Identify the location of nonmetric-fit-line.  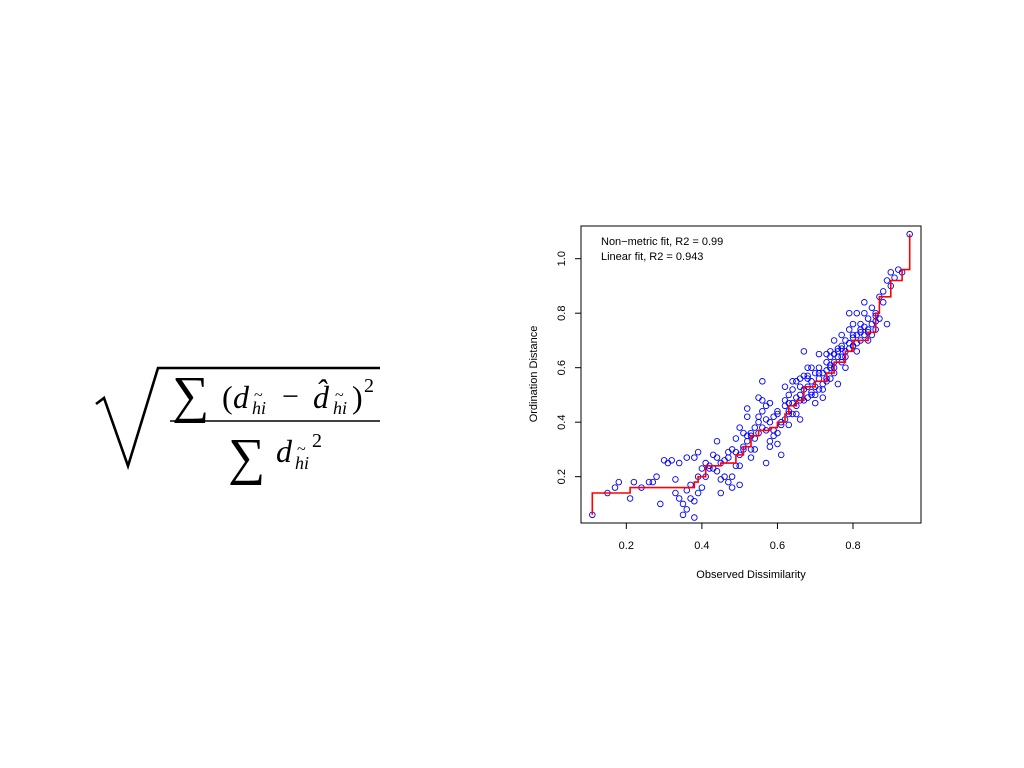
(751, 374).